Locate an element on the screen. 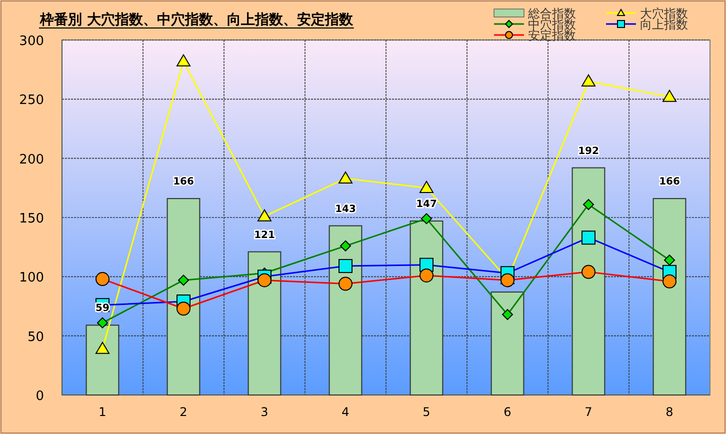  legend-label: 大穴指数 is located at coordinates (664, 13).